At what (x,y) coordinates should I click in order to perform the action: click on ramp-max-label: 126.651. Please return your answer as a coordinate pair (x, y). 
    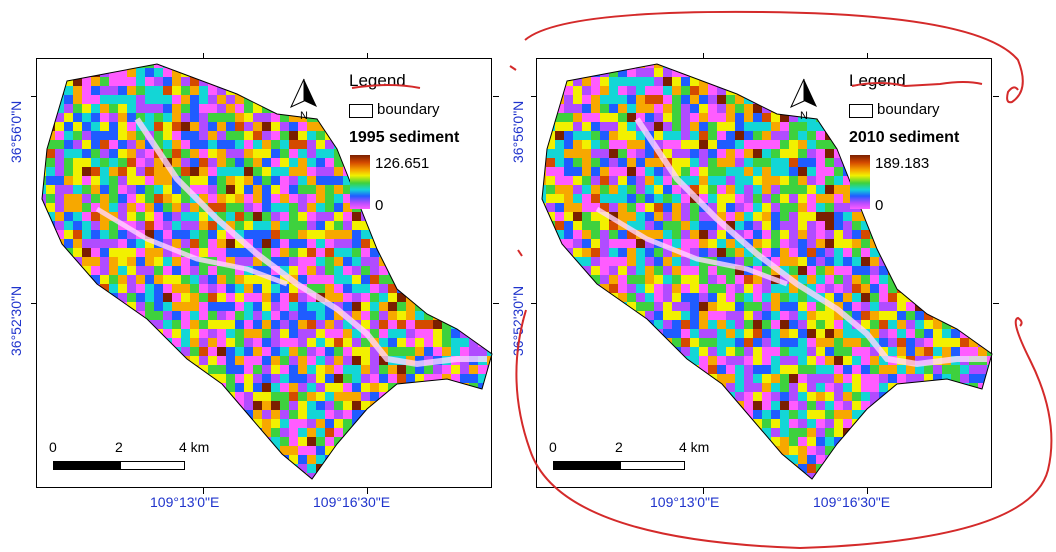
    Looking at the image, I should click on (402, 163).